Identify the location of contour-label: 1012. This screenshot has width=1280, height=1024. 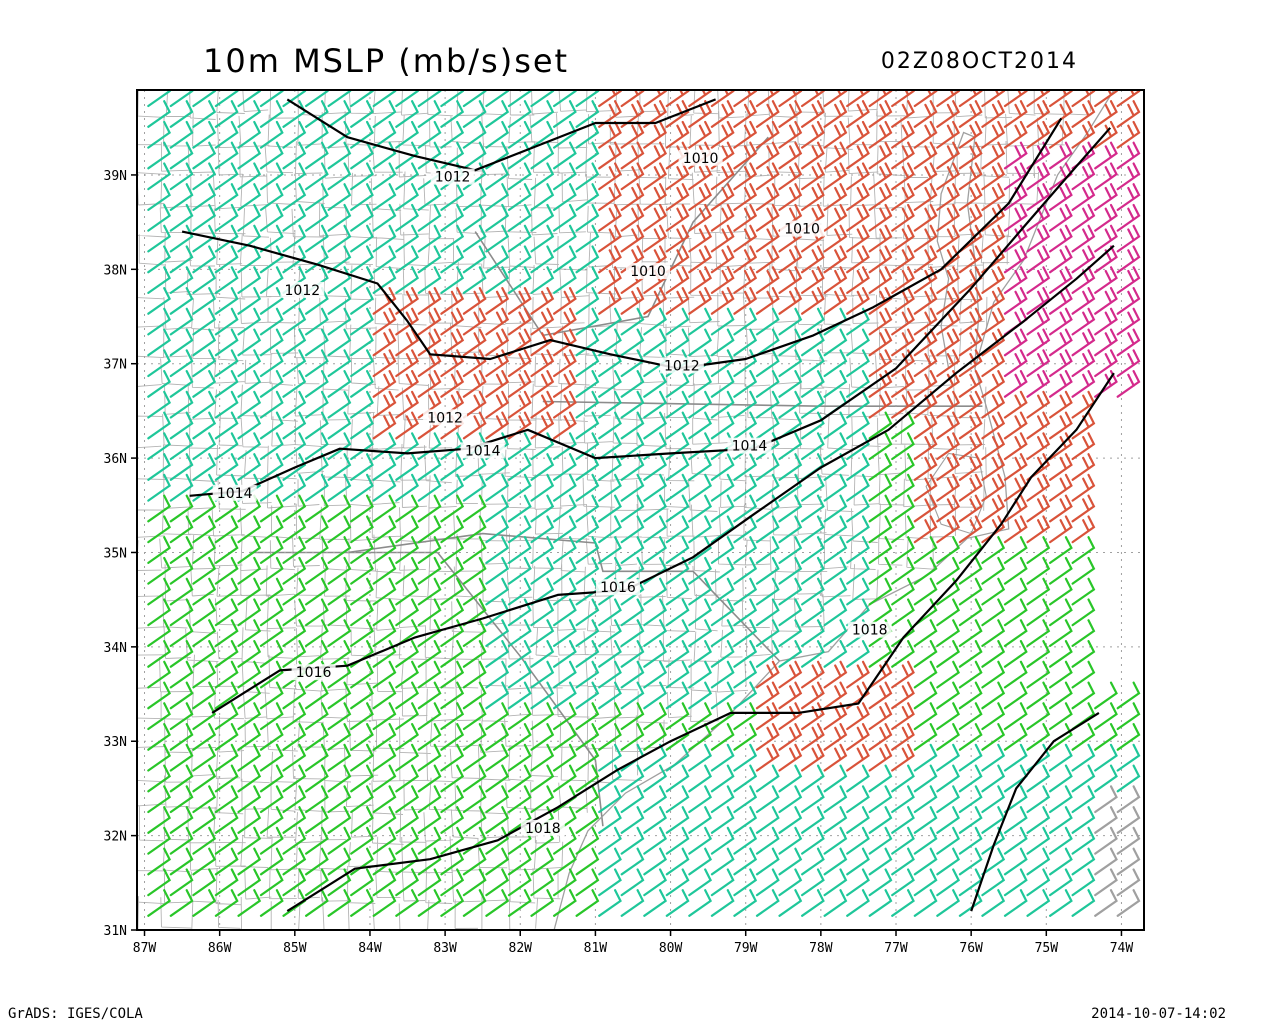
(303, 291).